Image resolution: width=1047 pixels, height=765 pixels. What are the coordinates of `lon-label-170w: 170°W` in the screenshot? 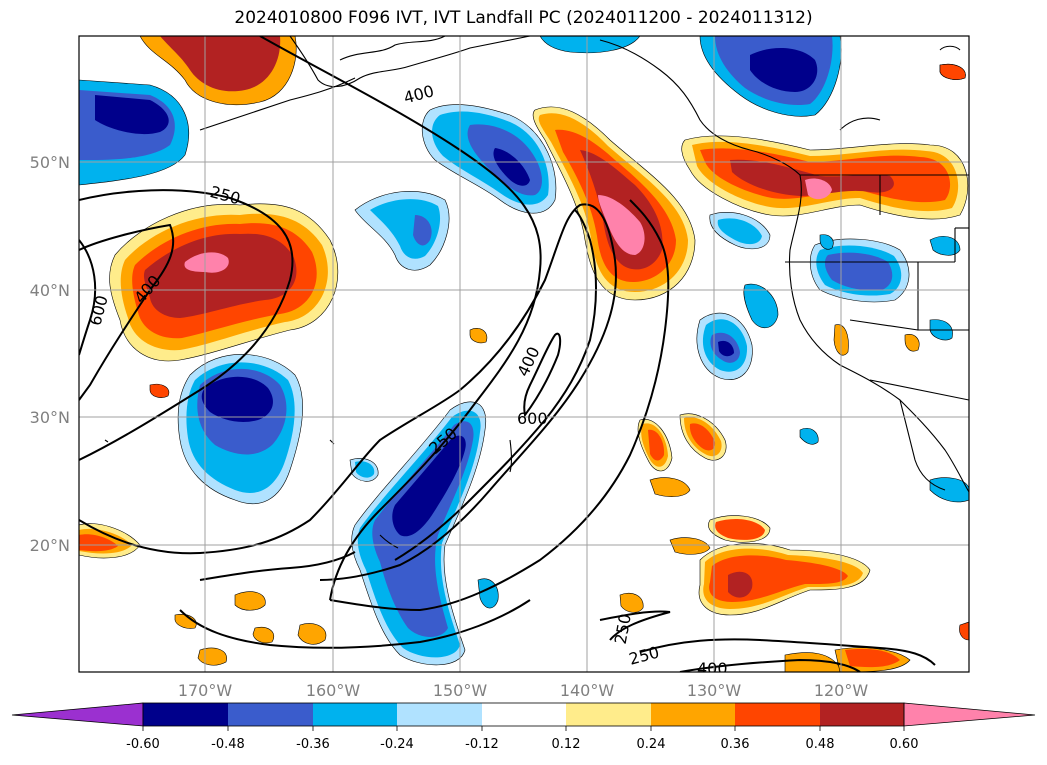 It's located at (205, 690).